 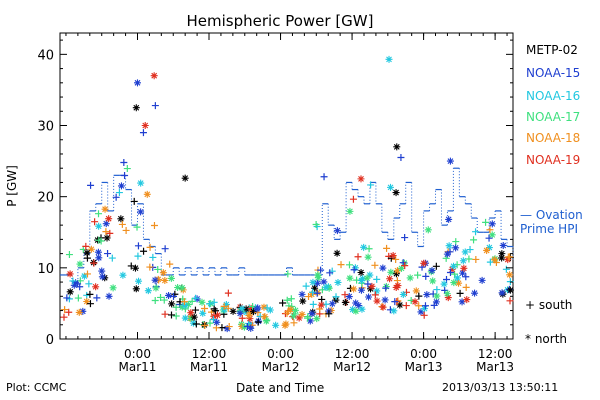 What do you see at coordinates (500, 387) in the screenshot?
I see `plot-timestamp: 2013/03/13 13:50:11` at bounding box center [500, 387].